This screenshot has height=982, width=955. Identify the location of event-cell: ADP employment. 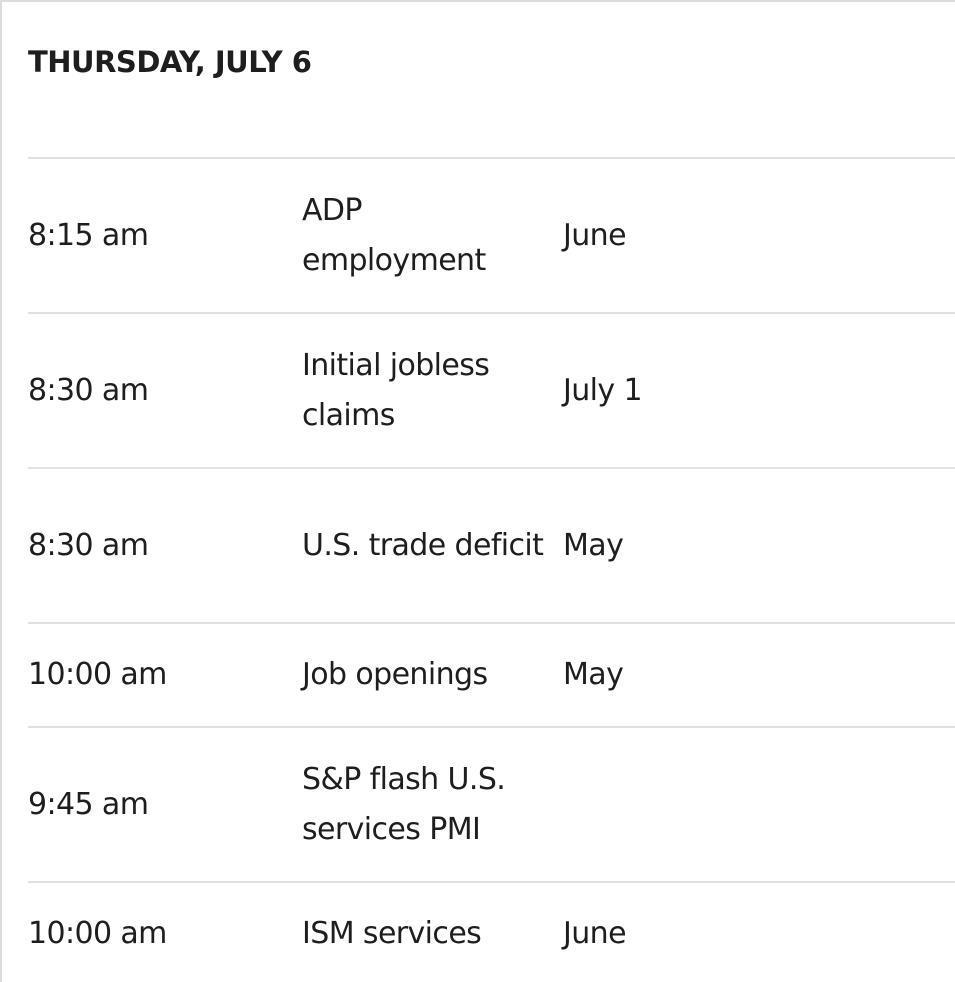
(394, 235).